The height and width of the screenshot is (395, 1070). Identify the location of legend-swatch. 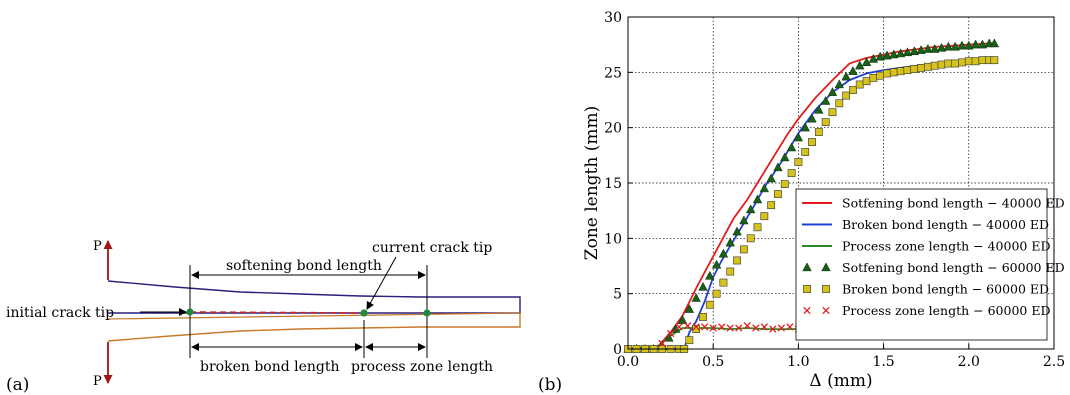
(826, 267).